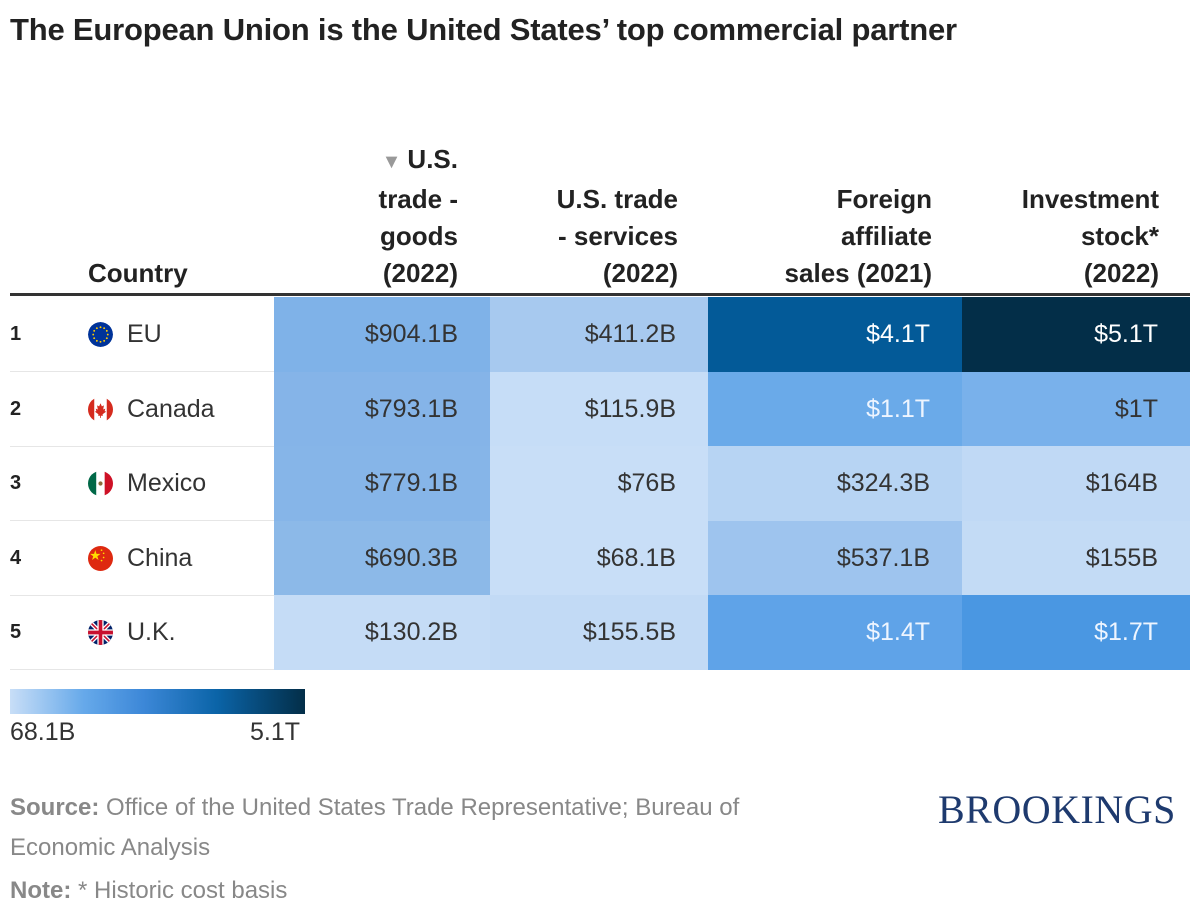  I want to click on rank: 2, so click(16, 408).